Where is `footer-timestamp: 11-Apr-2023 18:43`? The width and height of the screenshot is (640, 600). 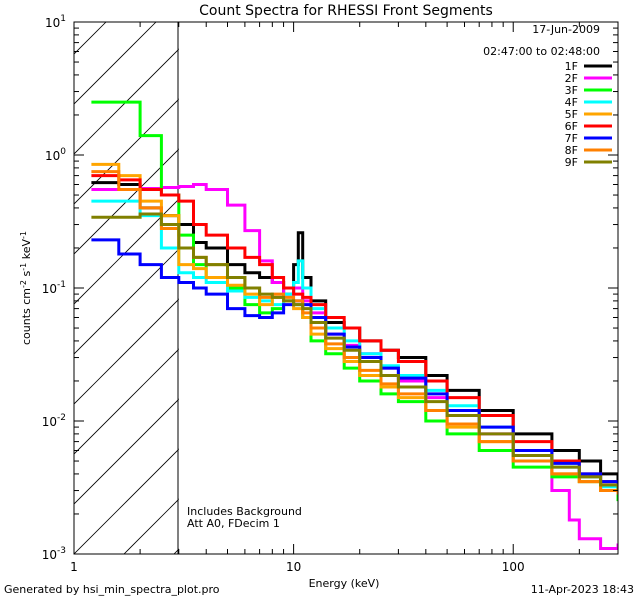
footer-timestamp: 11-Apr-2023 18:43 is located at coordinates (582, 589).